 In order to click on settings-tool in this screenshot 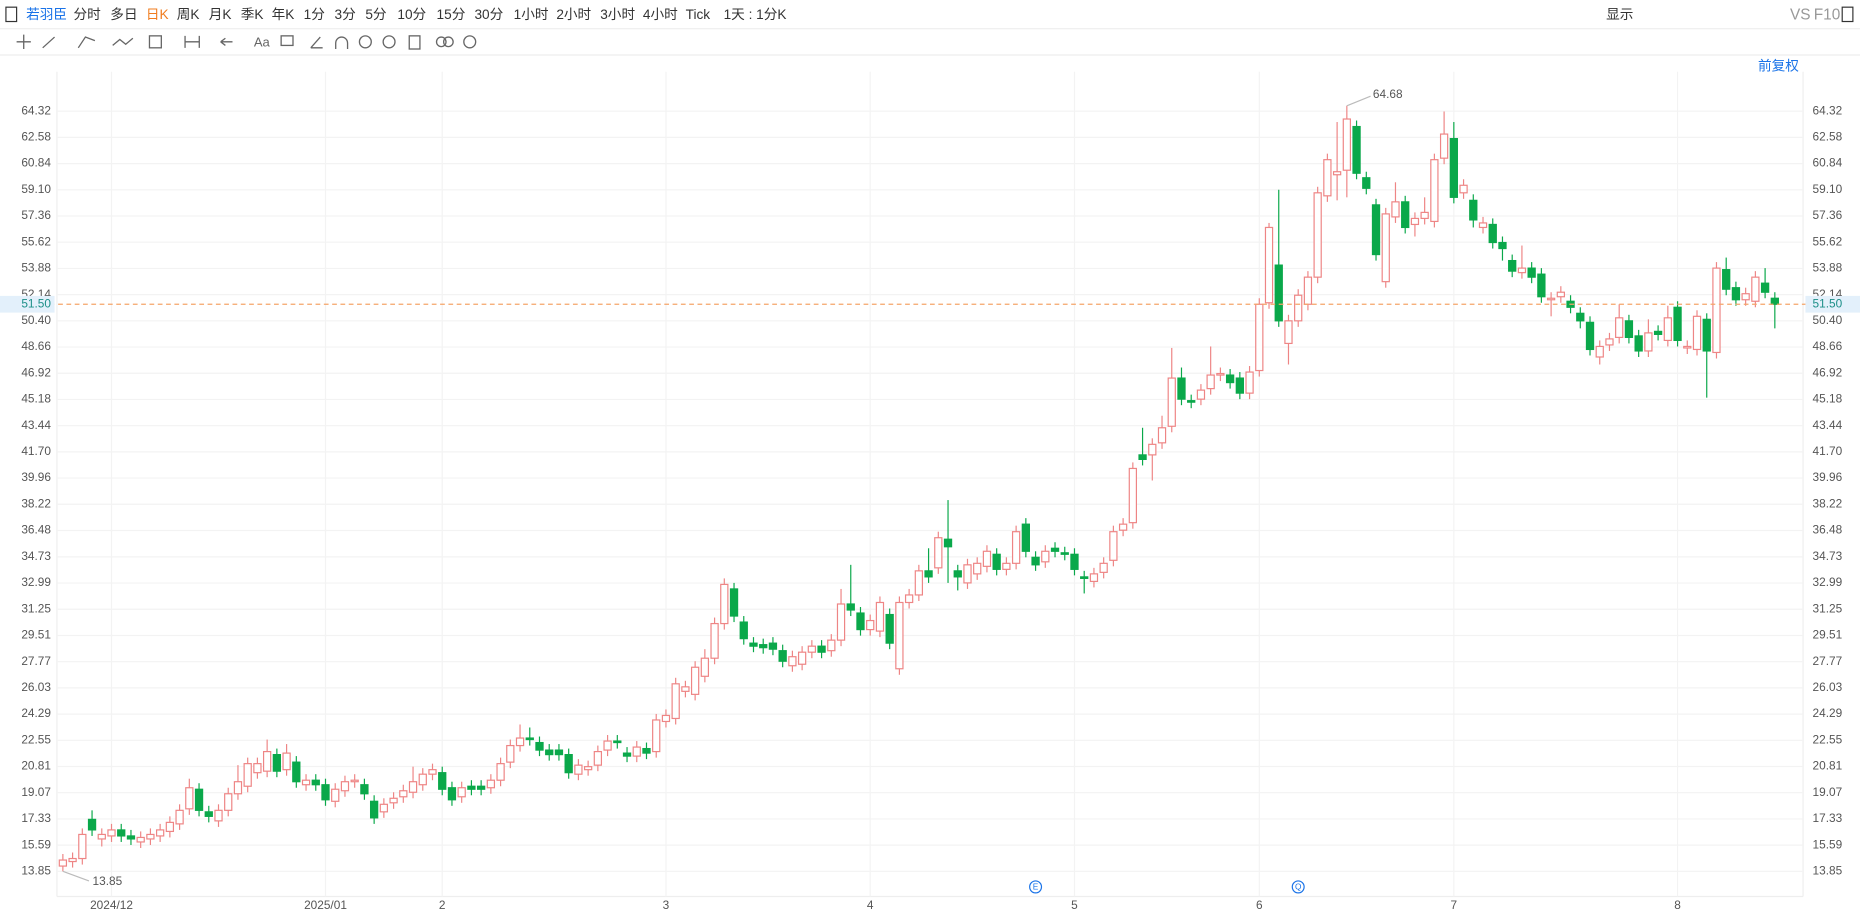, I will do `click(470, 42)`.